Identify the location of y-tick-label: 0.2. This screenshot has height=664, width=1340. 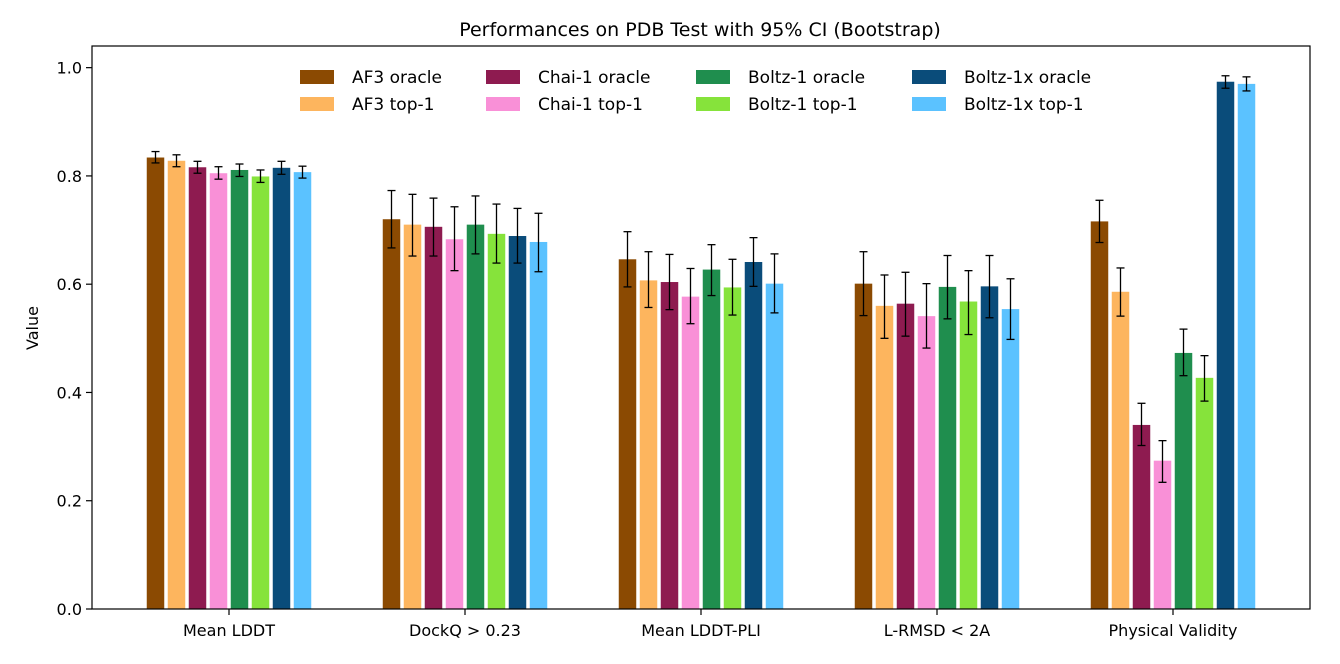
(69, 501).